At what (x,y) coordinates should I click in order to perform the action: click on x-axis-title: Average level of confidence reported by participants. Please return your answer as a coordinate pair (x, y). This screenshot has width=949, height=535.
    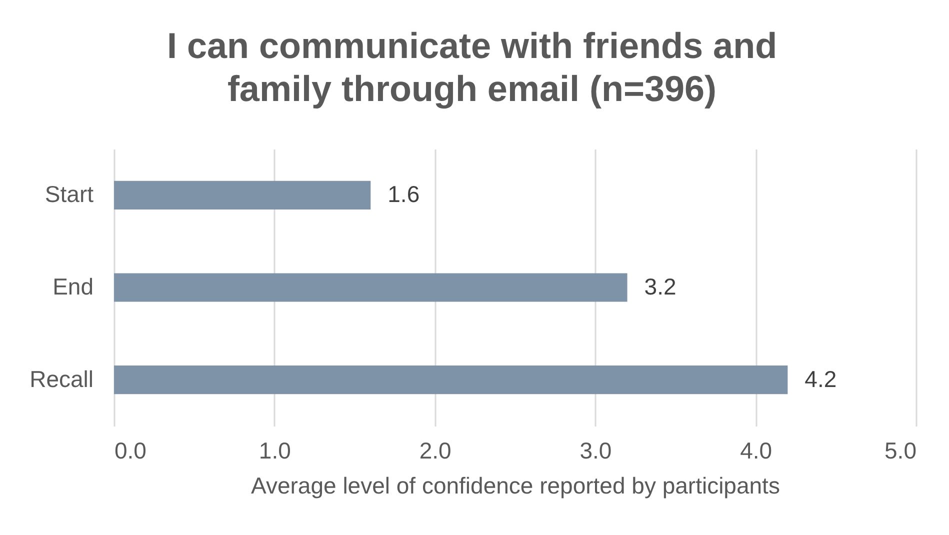
    Looking at the image, I should click on (515, 485).